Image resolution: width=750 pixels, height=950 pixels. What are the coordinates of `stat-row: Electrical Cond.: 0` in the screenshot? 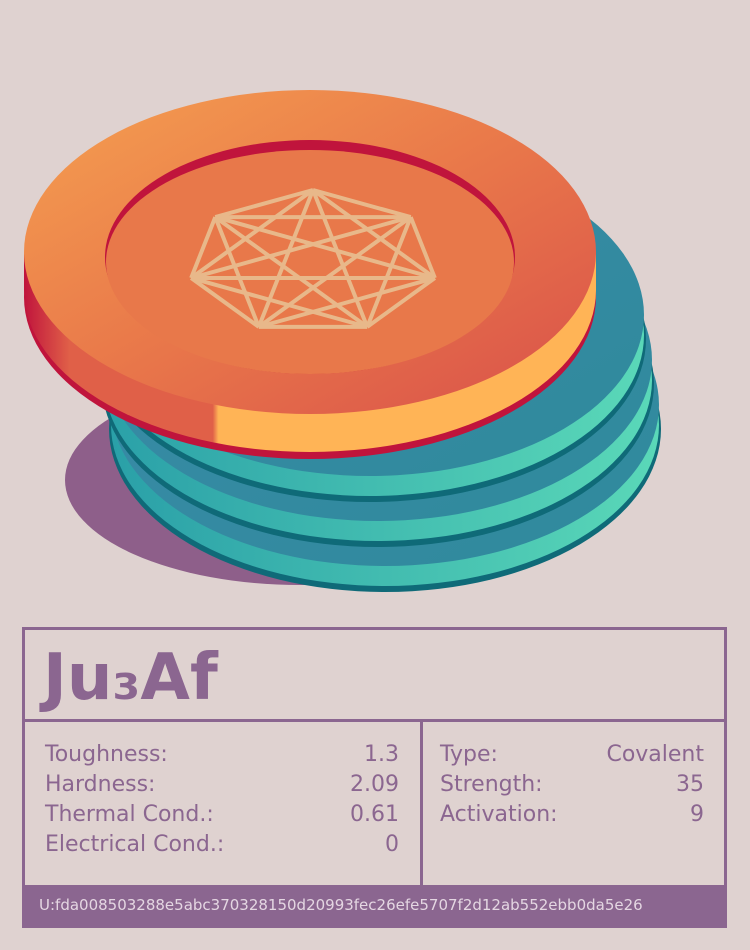 It's located at (222, 845).